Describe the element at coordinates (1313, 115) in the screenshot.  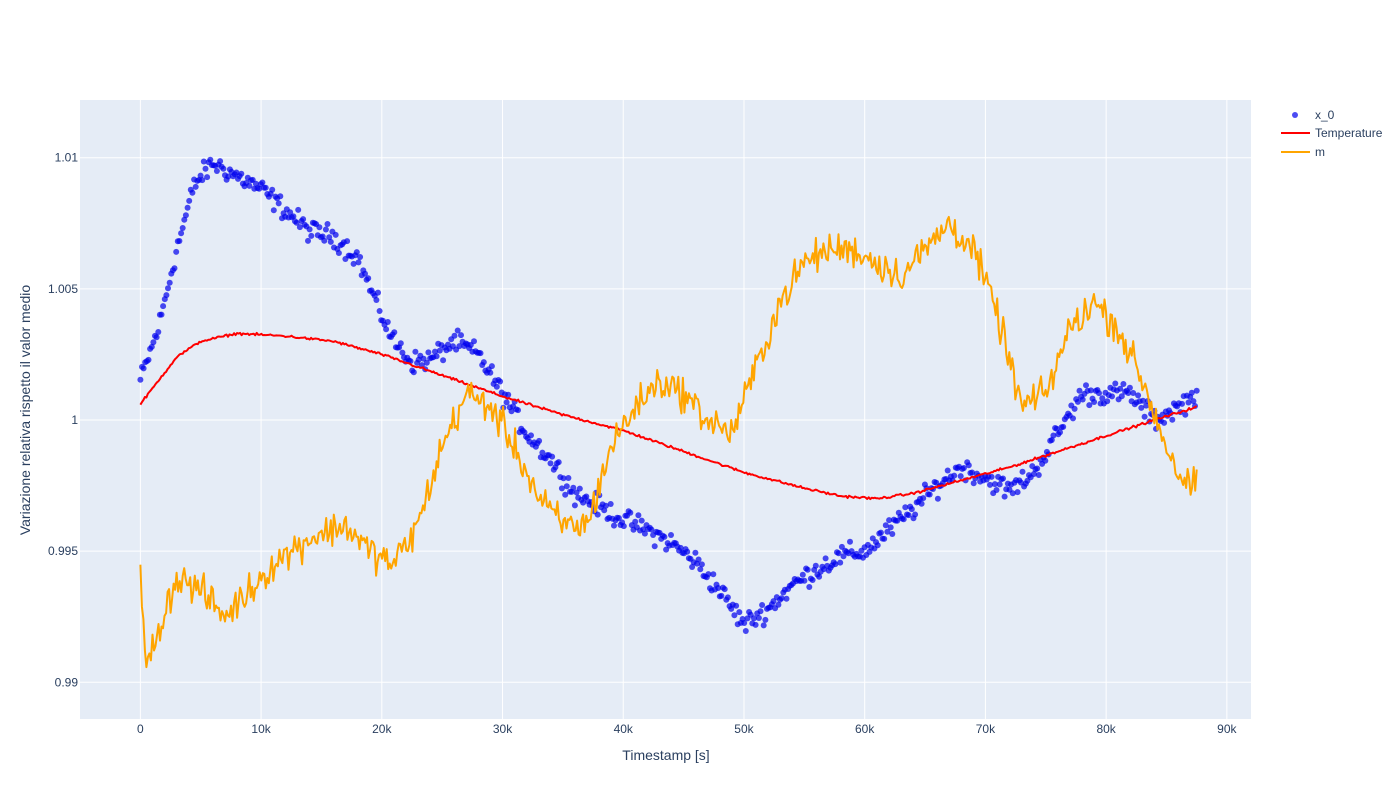
I see `legend-item-x_0: x_0` at that location.